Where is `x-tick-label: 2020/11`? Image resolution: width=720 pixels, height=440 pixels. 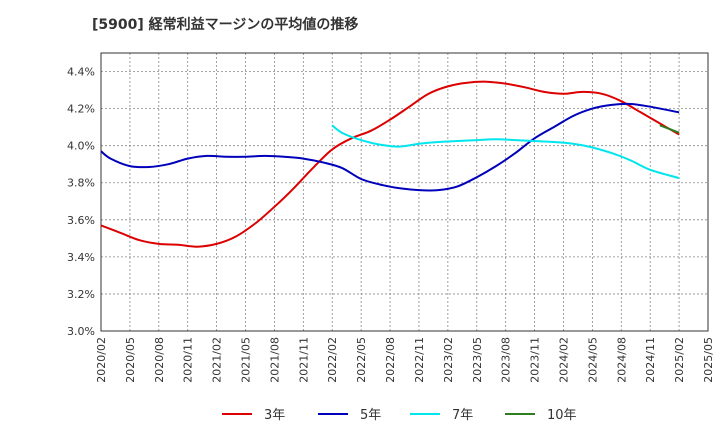 x-tick-label: 2020/11 is located at coordinates (188, 360).